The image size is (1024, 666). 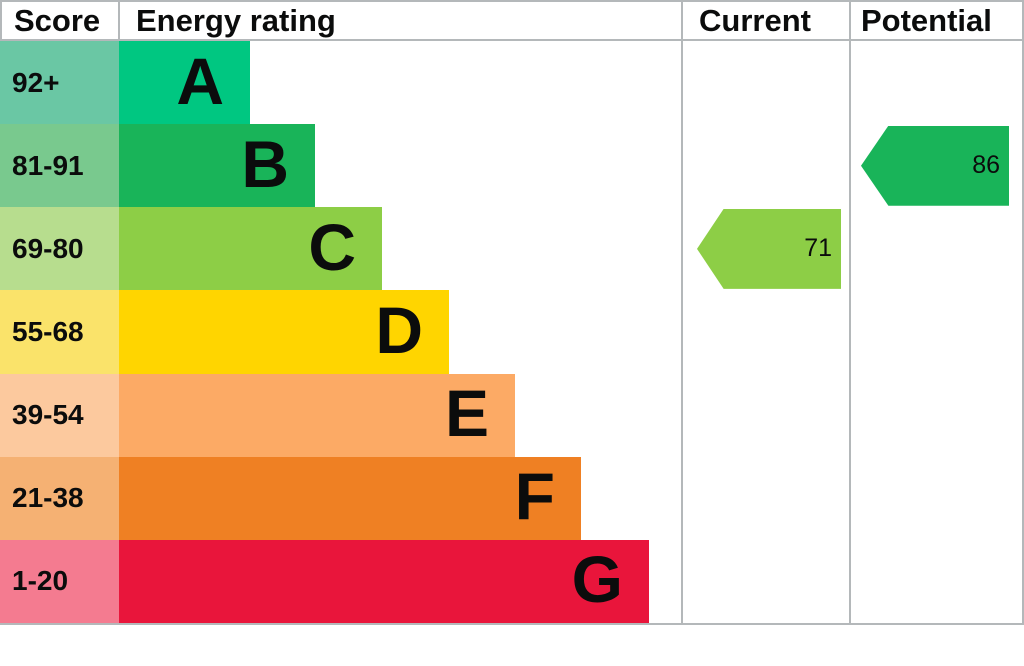 What do you see at coordinates (59, 166) in the screenshot?
I see `score-range-label: 81-91` at bounding box center [59, 166].